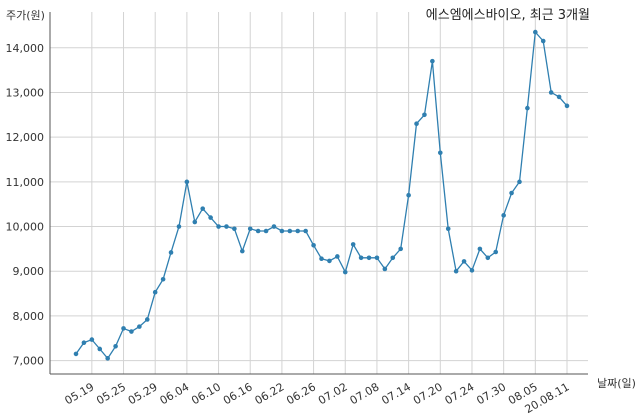 Image resolution: width=640 pixels, height=414 pixels. I want to click on x-tick-label: 06.26, so click(301, 393).